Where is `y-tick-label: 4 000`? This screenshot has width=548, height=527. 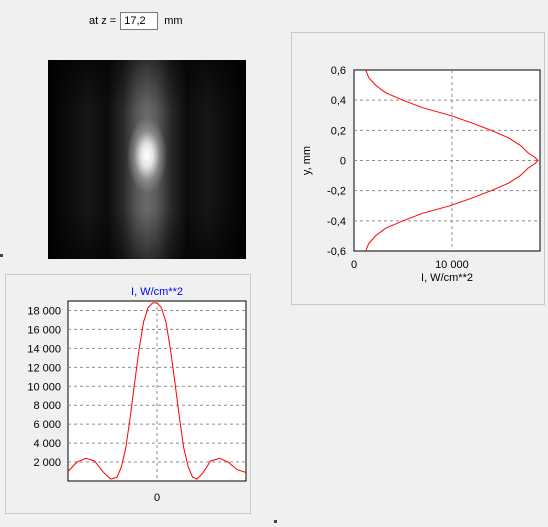
y-tick-label: 4 000 is located at coordinates (47, 444).